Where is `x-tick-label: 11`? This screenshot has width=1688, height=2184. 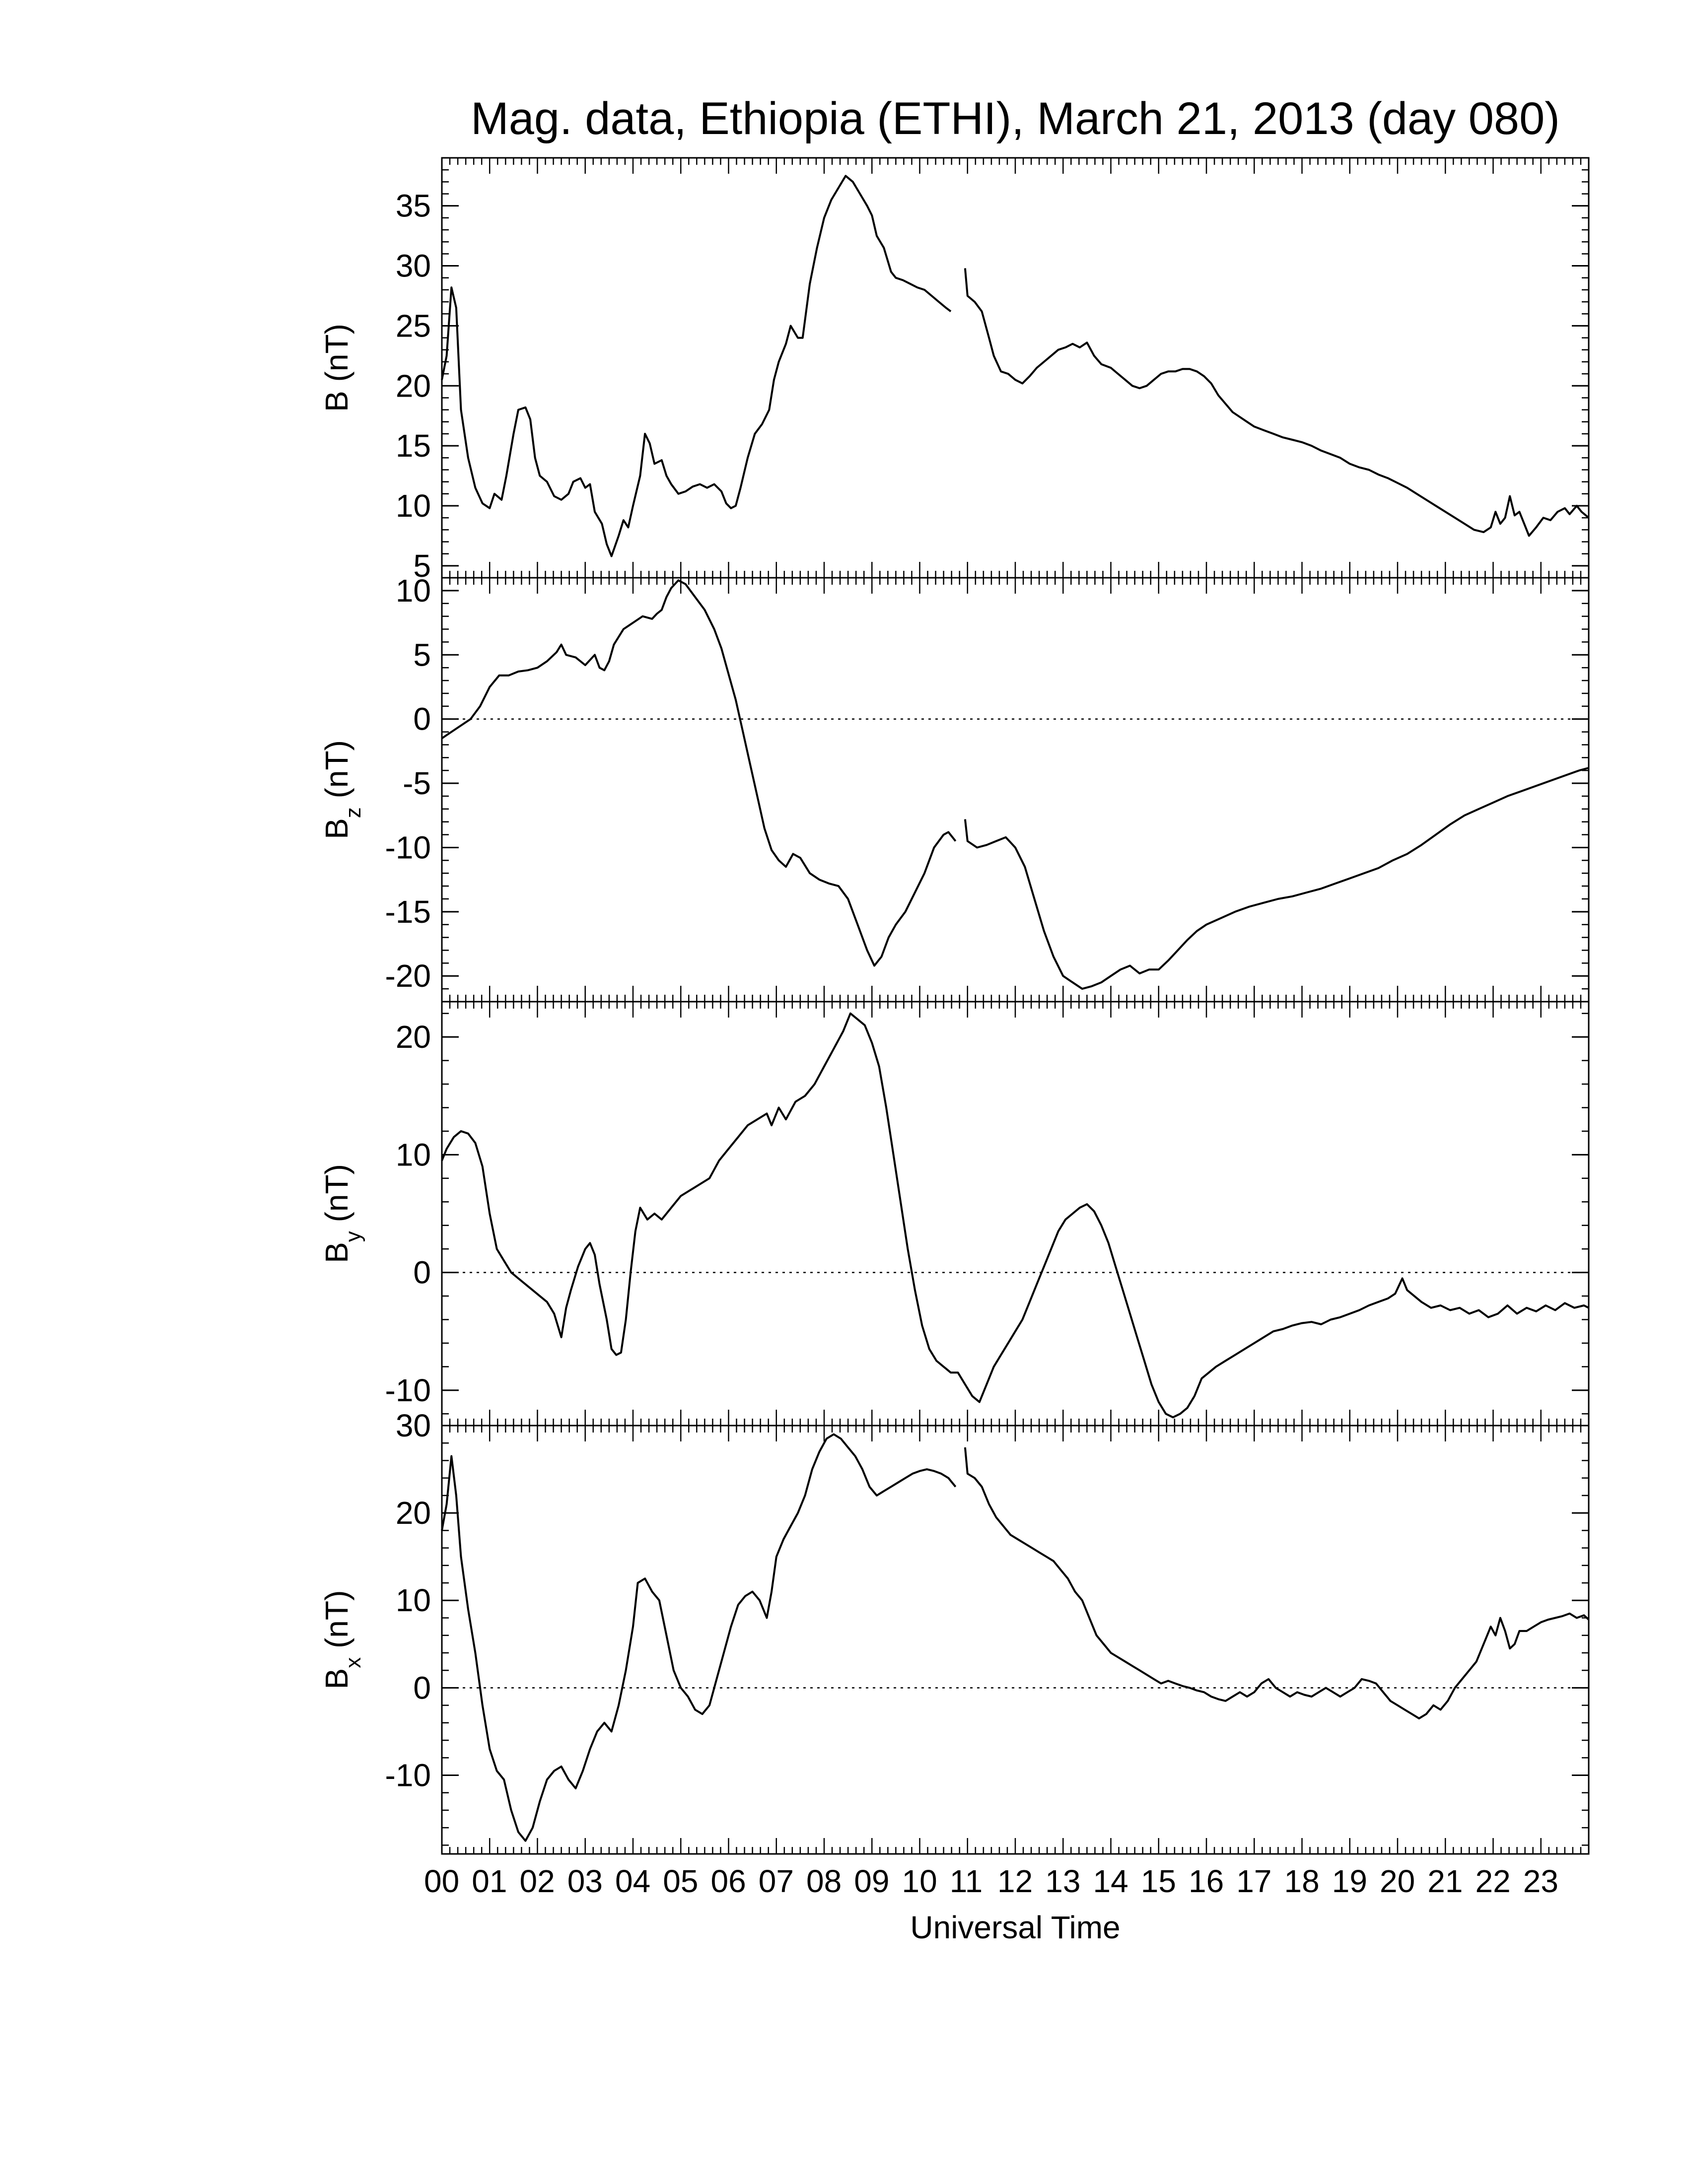
x-tick-label: 11 is located at coordinates (966, 1881).